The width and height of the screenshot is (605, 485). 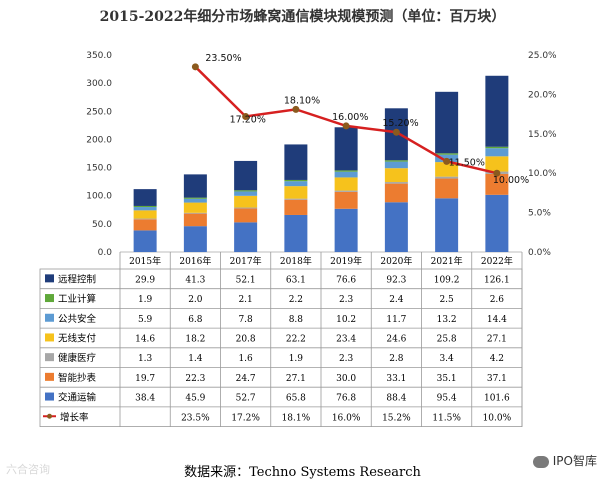 I want to click on category-label: 2019年, so click(x=346, y=261).